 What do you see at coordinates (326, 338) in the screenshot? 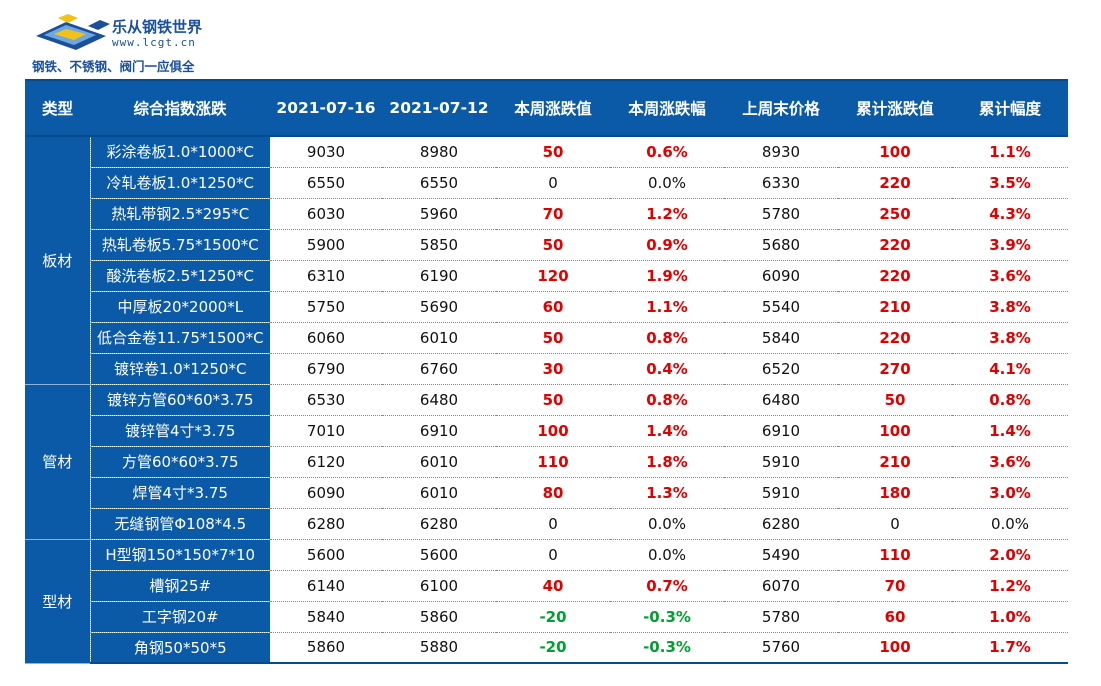
I see `price-current-cell: 6060` at bounding box center [326, 338].